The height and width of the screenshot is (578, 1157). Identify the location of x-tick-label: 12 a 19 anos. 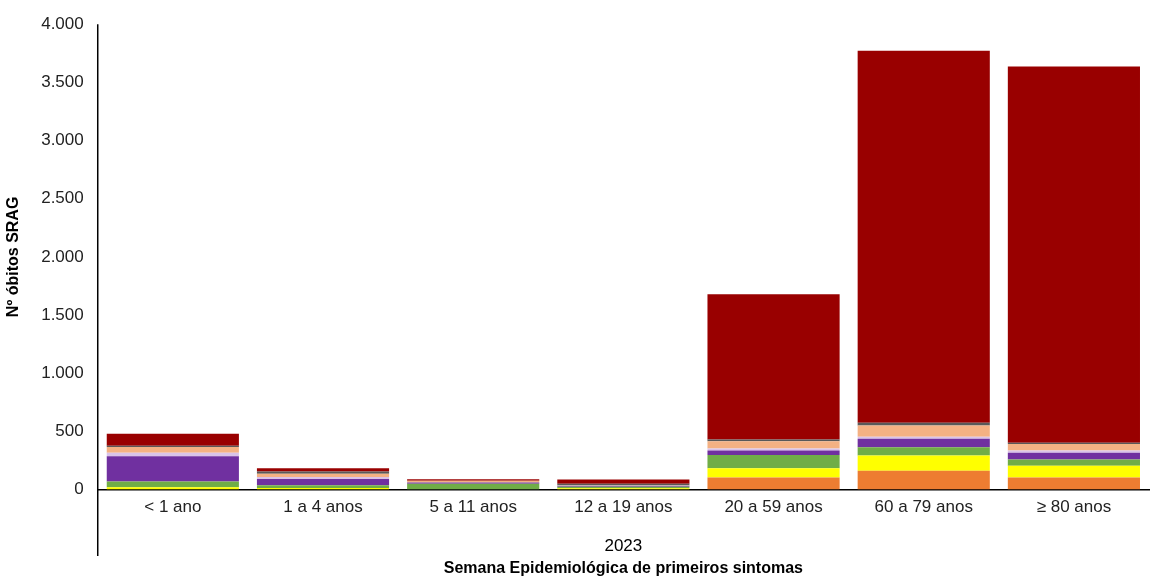
(623, 507).